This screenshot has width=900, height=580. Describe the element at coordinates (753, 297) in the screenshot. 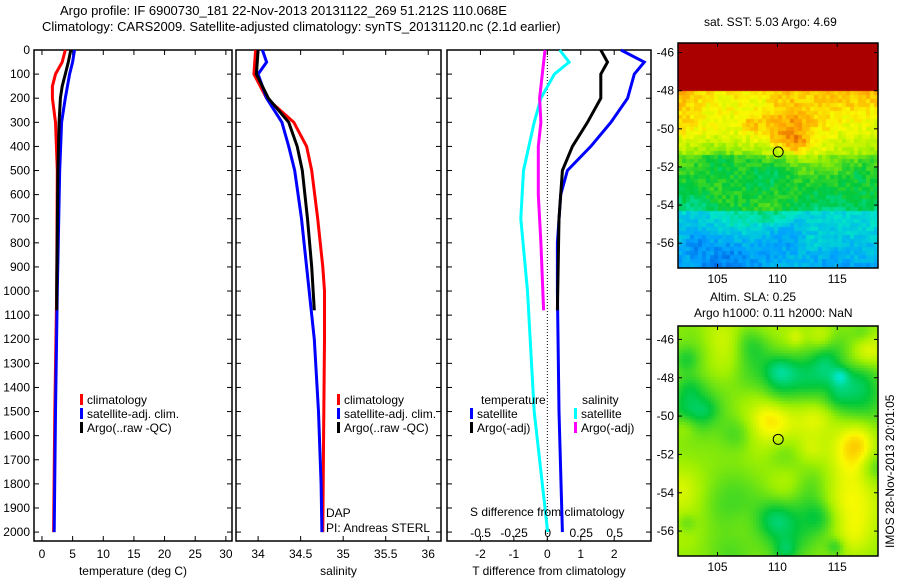

I see `sla-map-title-line1: Altim. SLA: 0.25` at that location.